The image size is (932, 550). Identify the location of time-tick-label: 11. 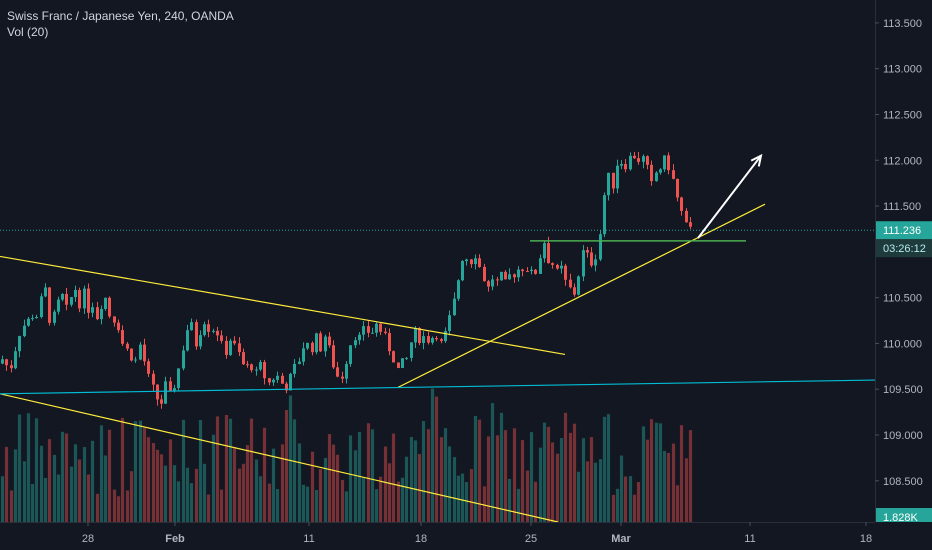
(749, 539).